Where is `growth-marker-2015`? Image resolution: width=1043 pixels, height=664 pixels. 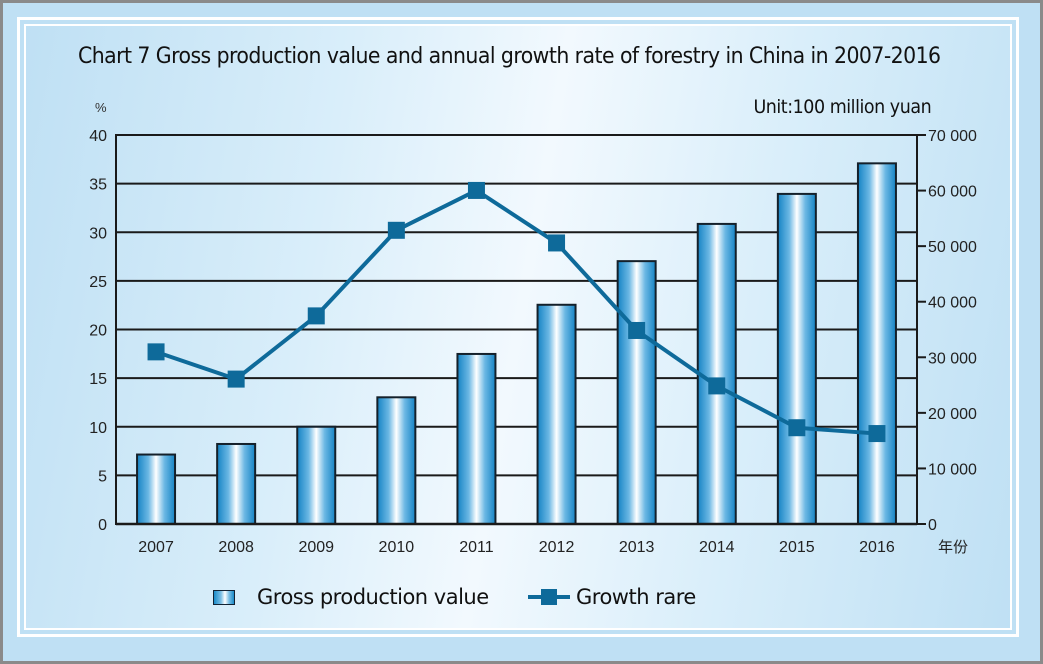 growth-marker-2015 is located at coordinates (797, 428).